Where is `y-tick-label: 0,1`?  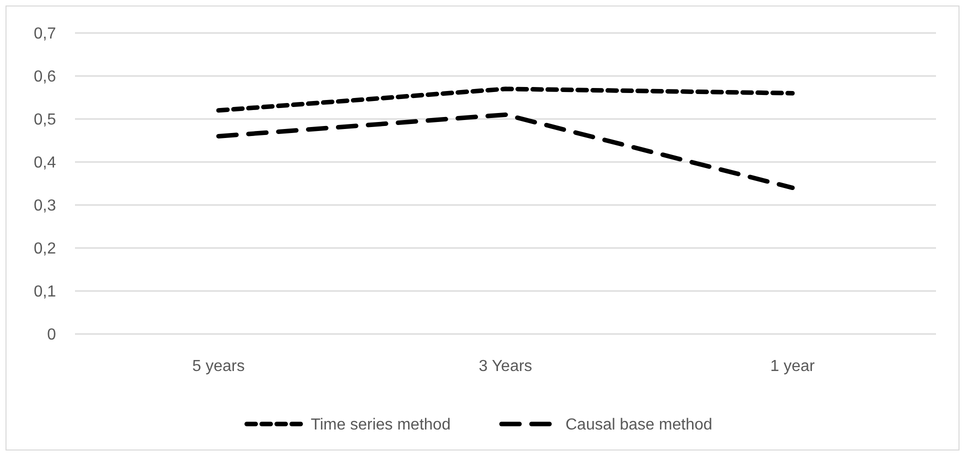 y-tick-label: 0,1 is located at coordinates (45, 292).